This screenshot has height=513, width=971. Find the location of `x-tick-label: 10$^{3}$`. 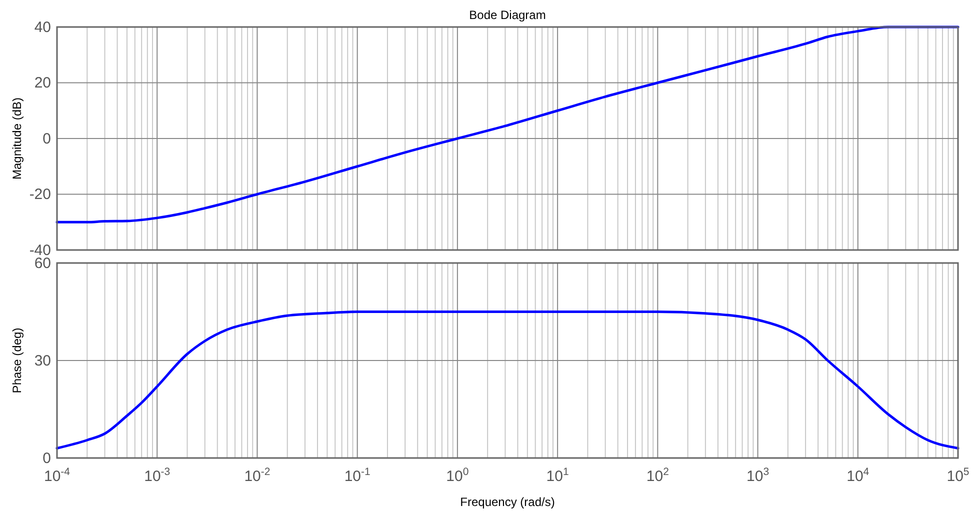

x-tick-label: 10$^{3}$ is located at coordinates (758, 475).